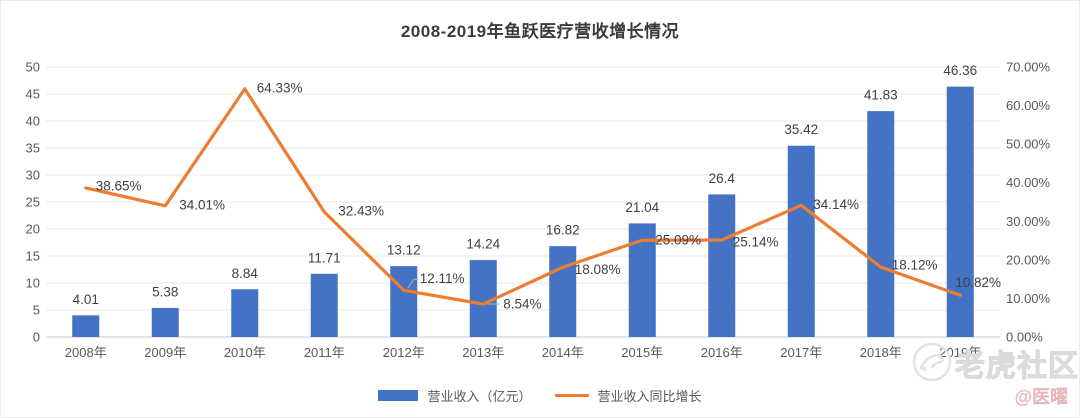  Describe the element at coordinates (33, 94) in the screenshot. I see `left-axis-tick-label: 45` at that location.